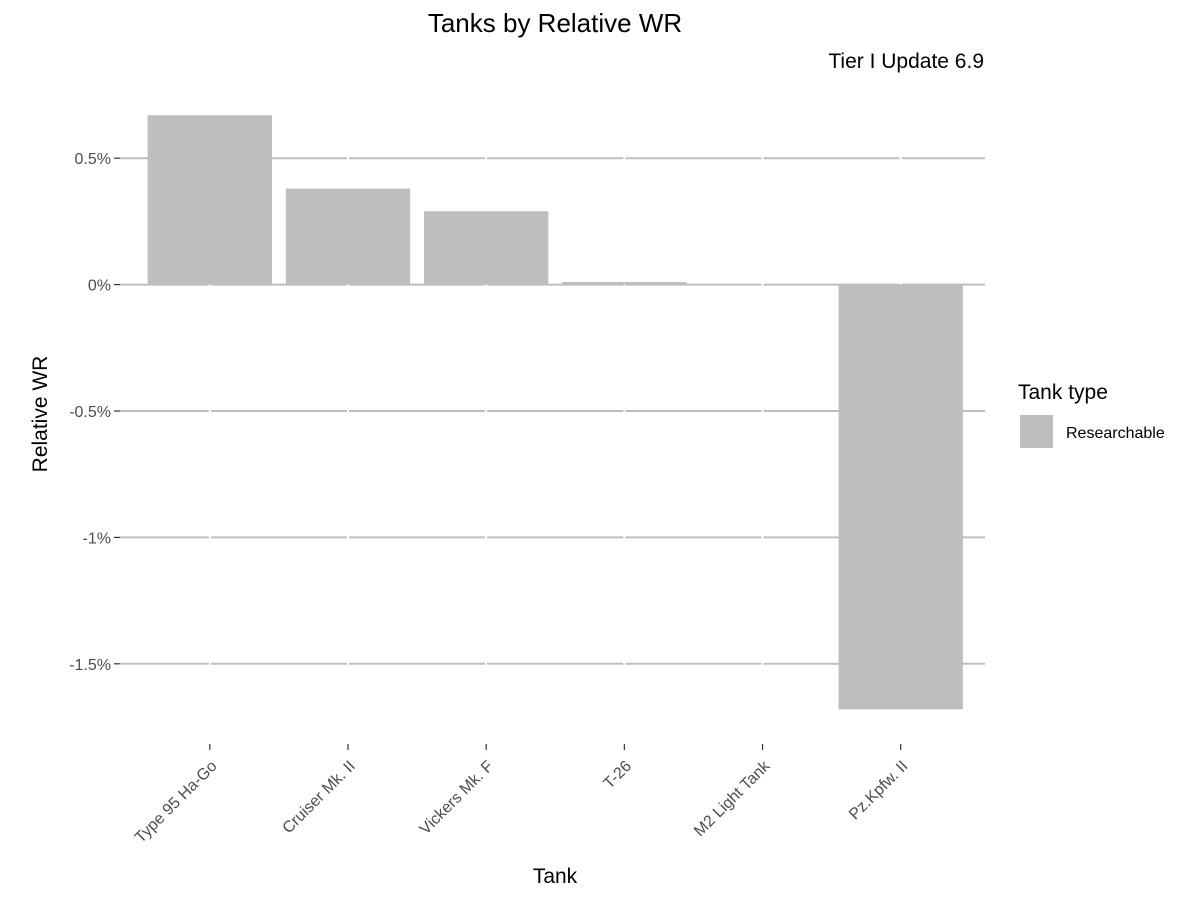 This screenshot has width=1200, height=900. What do you see at coordinates (90, 412) in the screenshot?
I see `y-tick-label: -0.5%` at bounding box center [90, 412].